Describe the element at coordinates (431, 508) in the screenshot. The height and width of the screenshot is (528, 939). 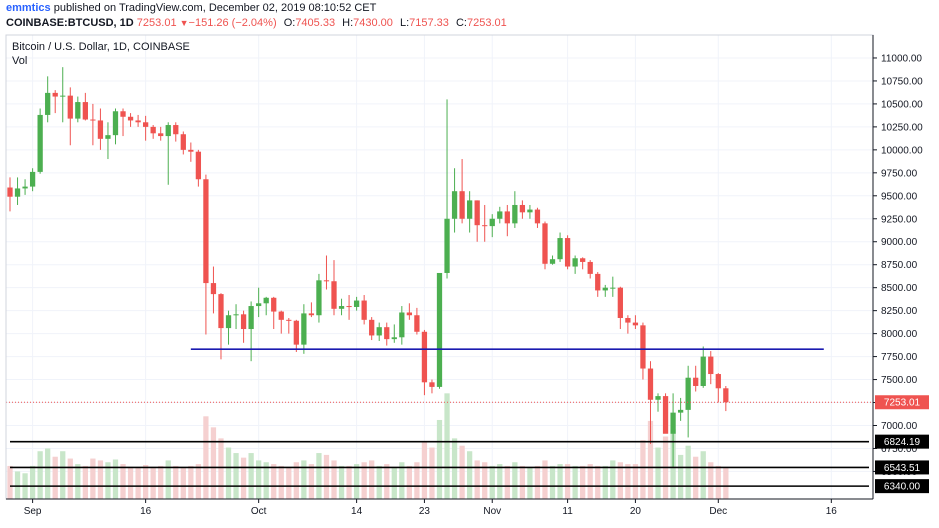
I see `time-axis: Sep 16 Oct 14 23 Nov 11 20 Dec 16` at that location.